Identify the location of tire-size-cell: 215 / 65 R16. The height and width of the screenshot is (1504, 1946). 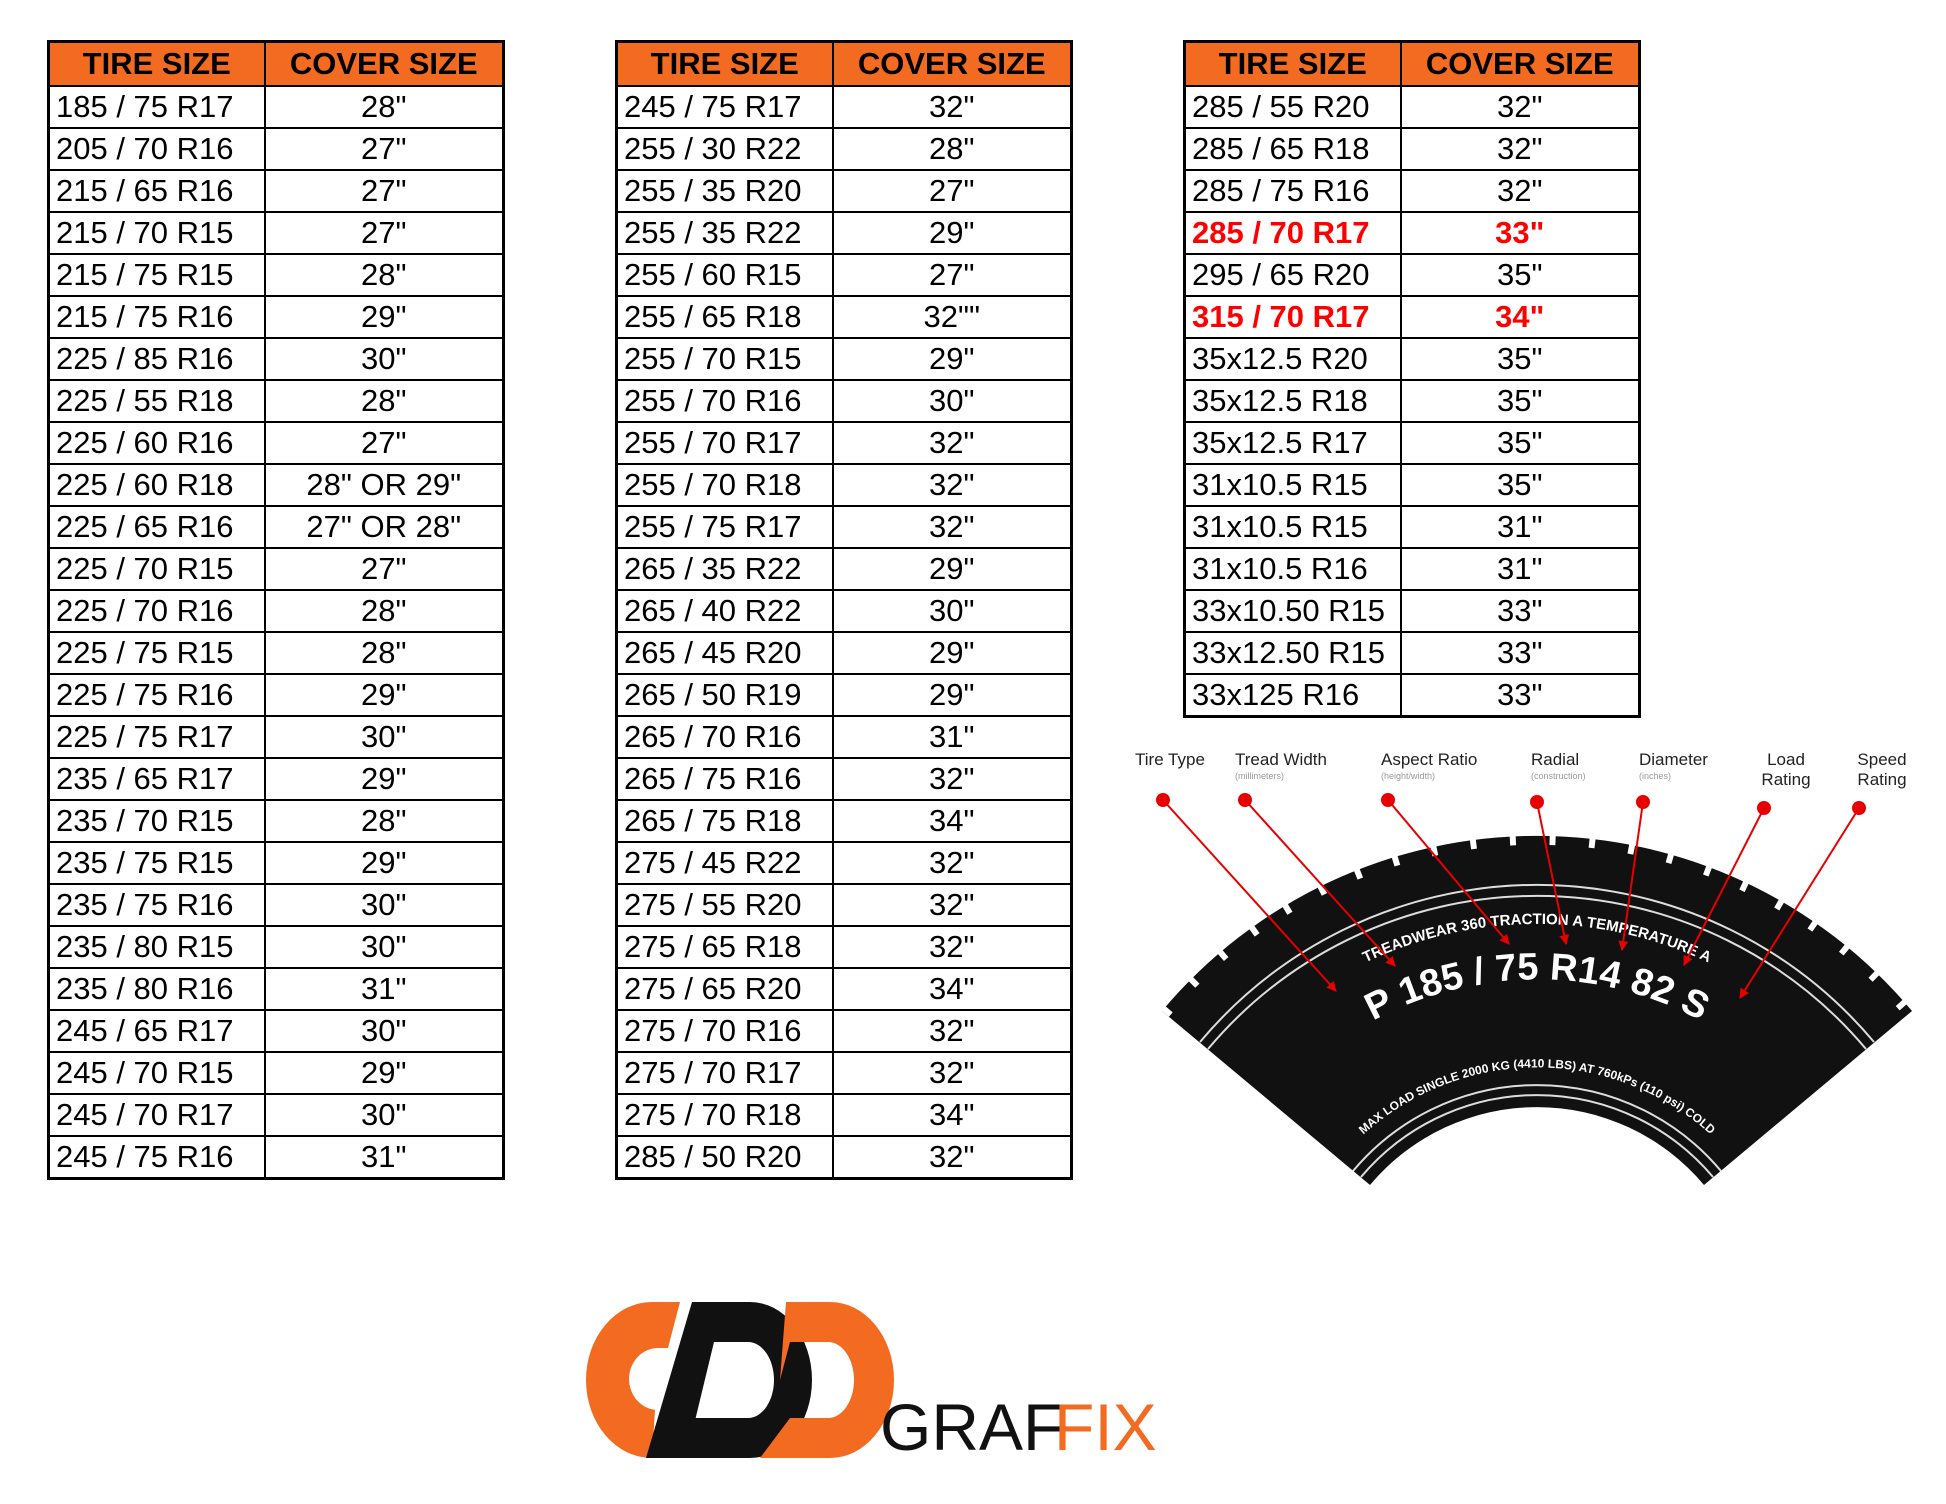
(156, 191).